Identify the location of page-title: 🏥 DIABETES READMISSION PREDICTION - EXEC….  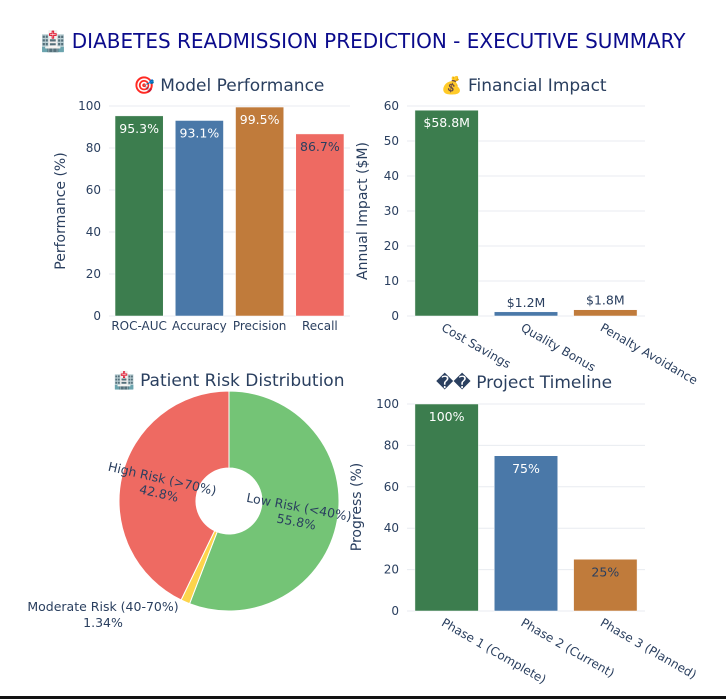
(364, 41).